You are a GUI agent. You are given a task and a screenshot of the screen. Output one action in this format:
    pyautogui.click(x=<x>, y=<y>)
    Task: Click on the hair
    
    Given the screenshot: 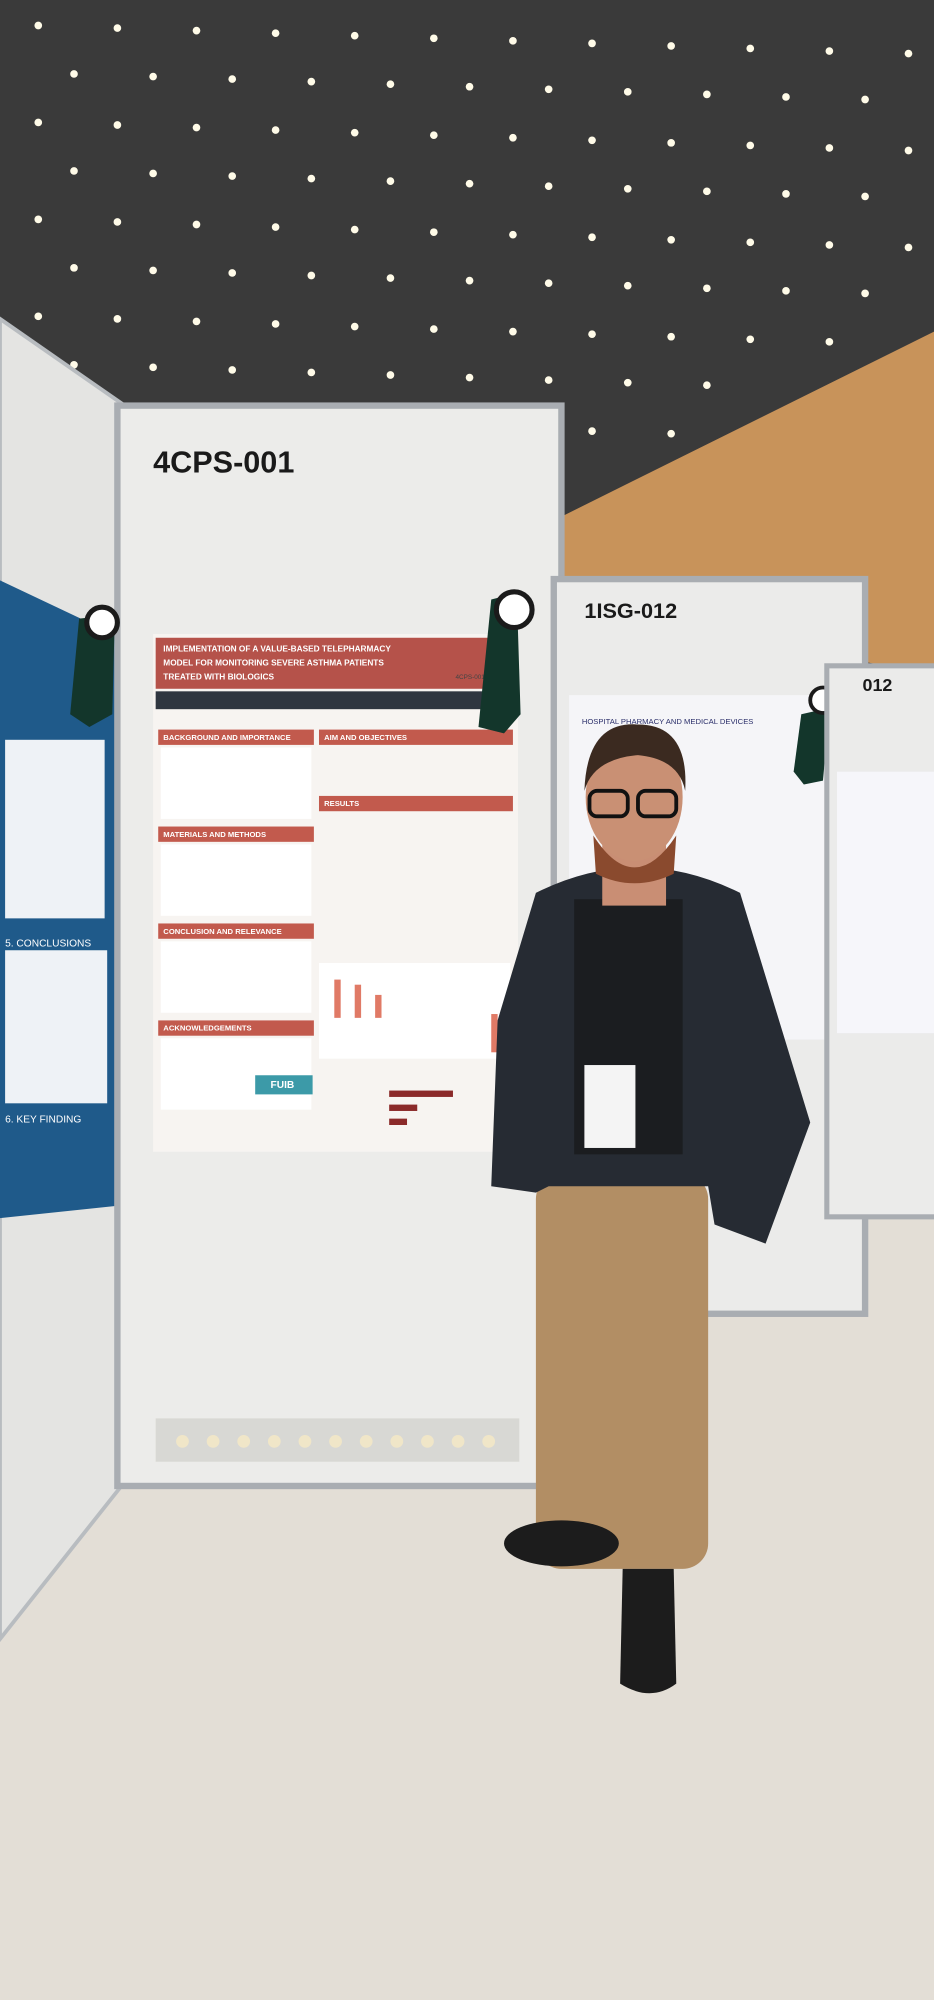 What is the action you would take?
    pyautogui.click(x=635, y=757)
    